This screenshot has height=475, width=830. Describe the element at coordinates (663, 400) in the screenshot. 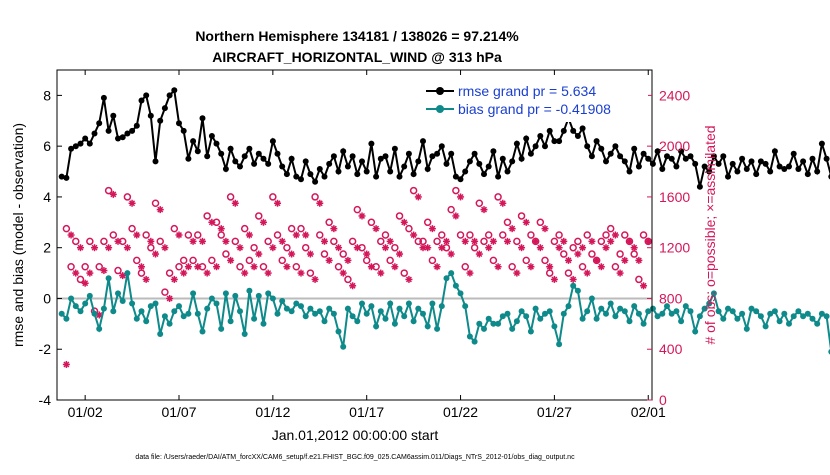

I see `y2-tick-label: 0` at that location.